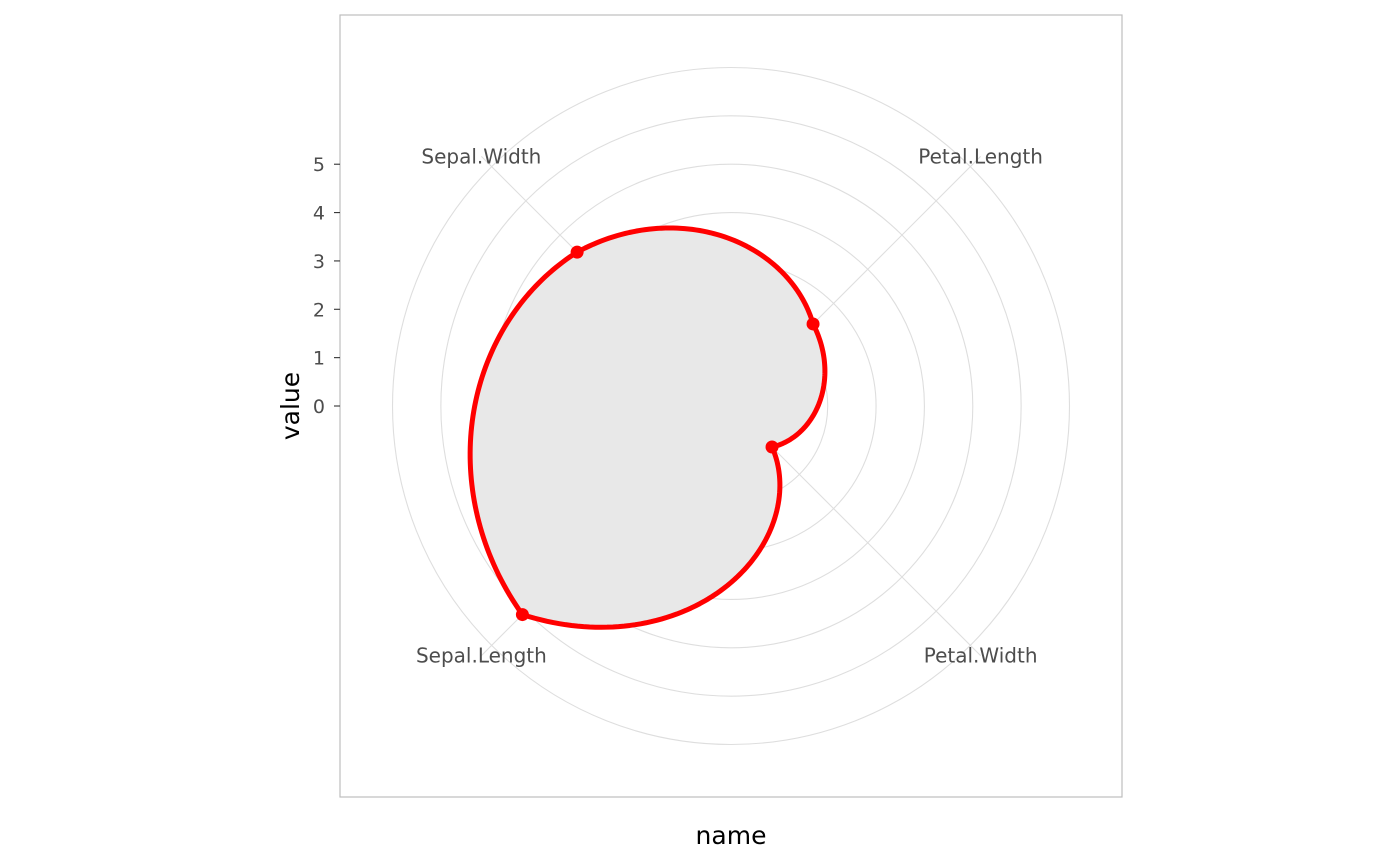  I want to click on category-label-sepal-width: Sepal.Width, so click(481, 156).